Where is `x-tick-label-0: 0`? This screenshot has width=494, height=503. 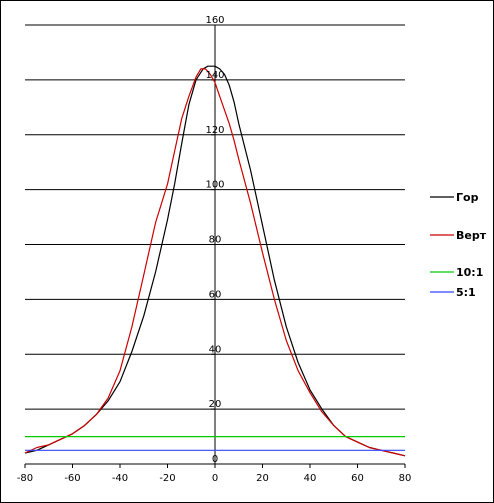
x-tick-label-0: 0 is located at coordinates (215, 478).